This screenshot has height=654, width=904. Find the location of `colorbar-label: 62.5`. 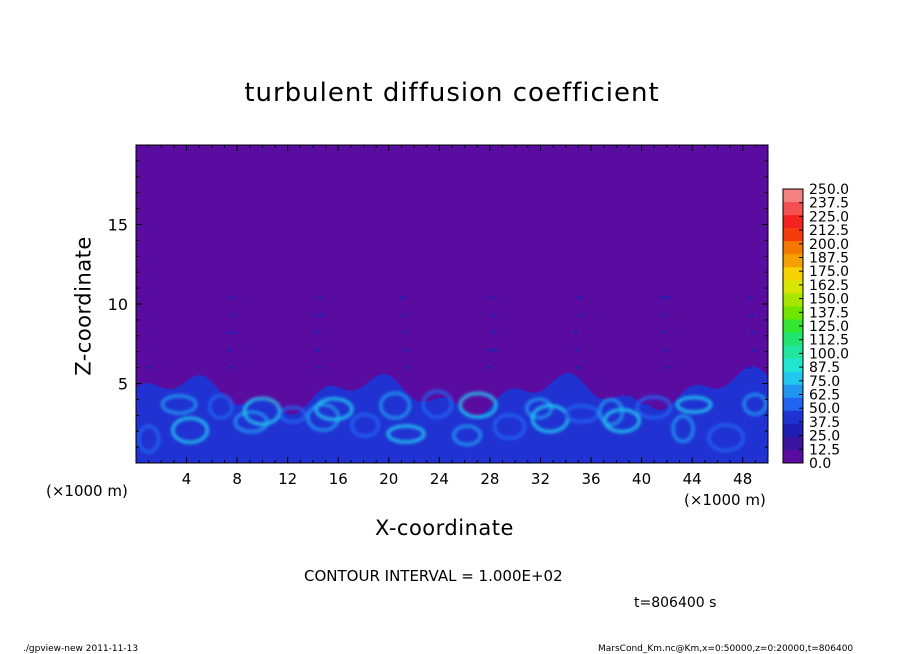

colorbar-label: 62.5 is located at coordinates (824, 396).